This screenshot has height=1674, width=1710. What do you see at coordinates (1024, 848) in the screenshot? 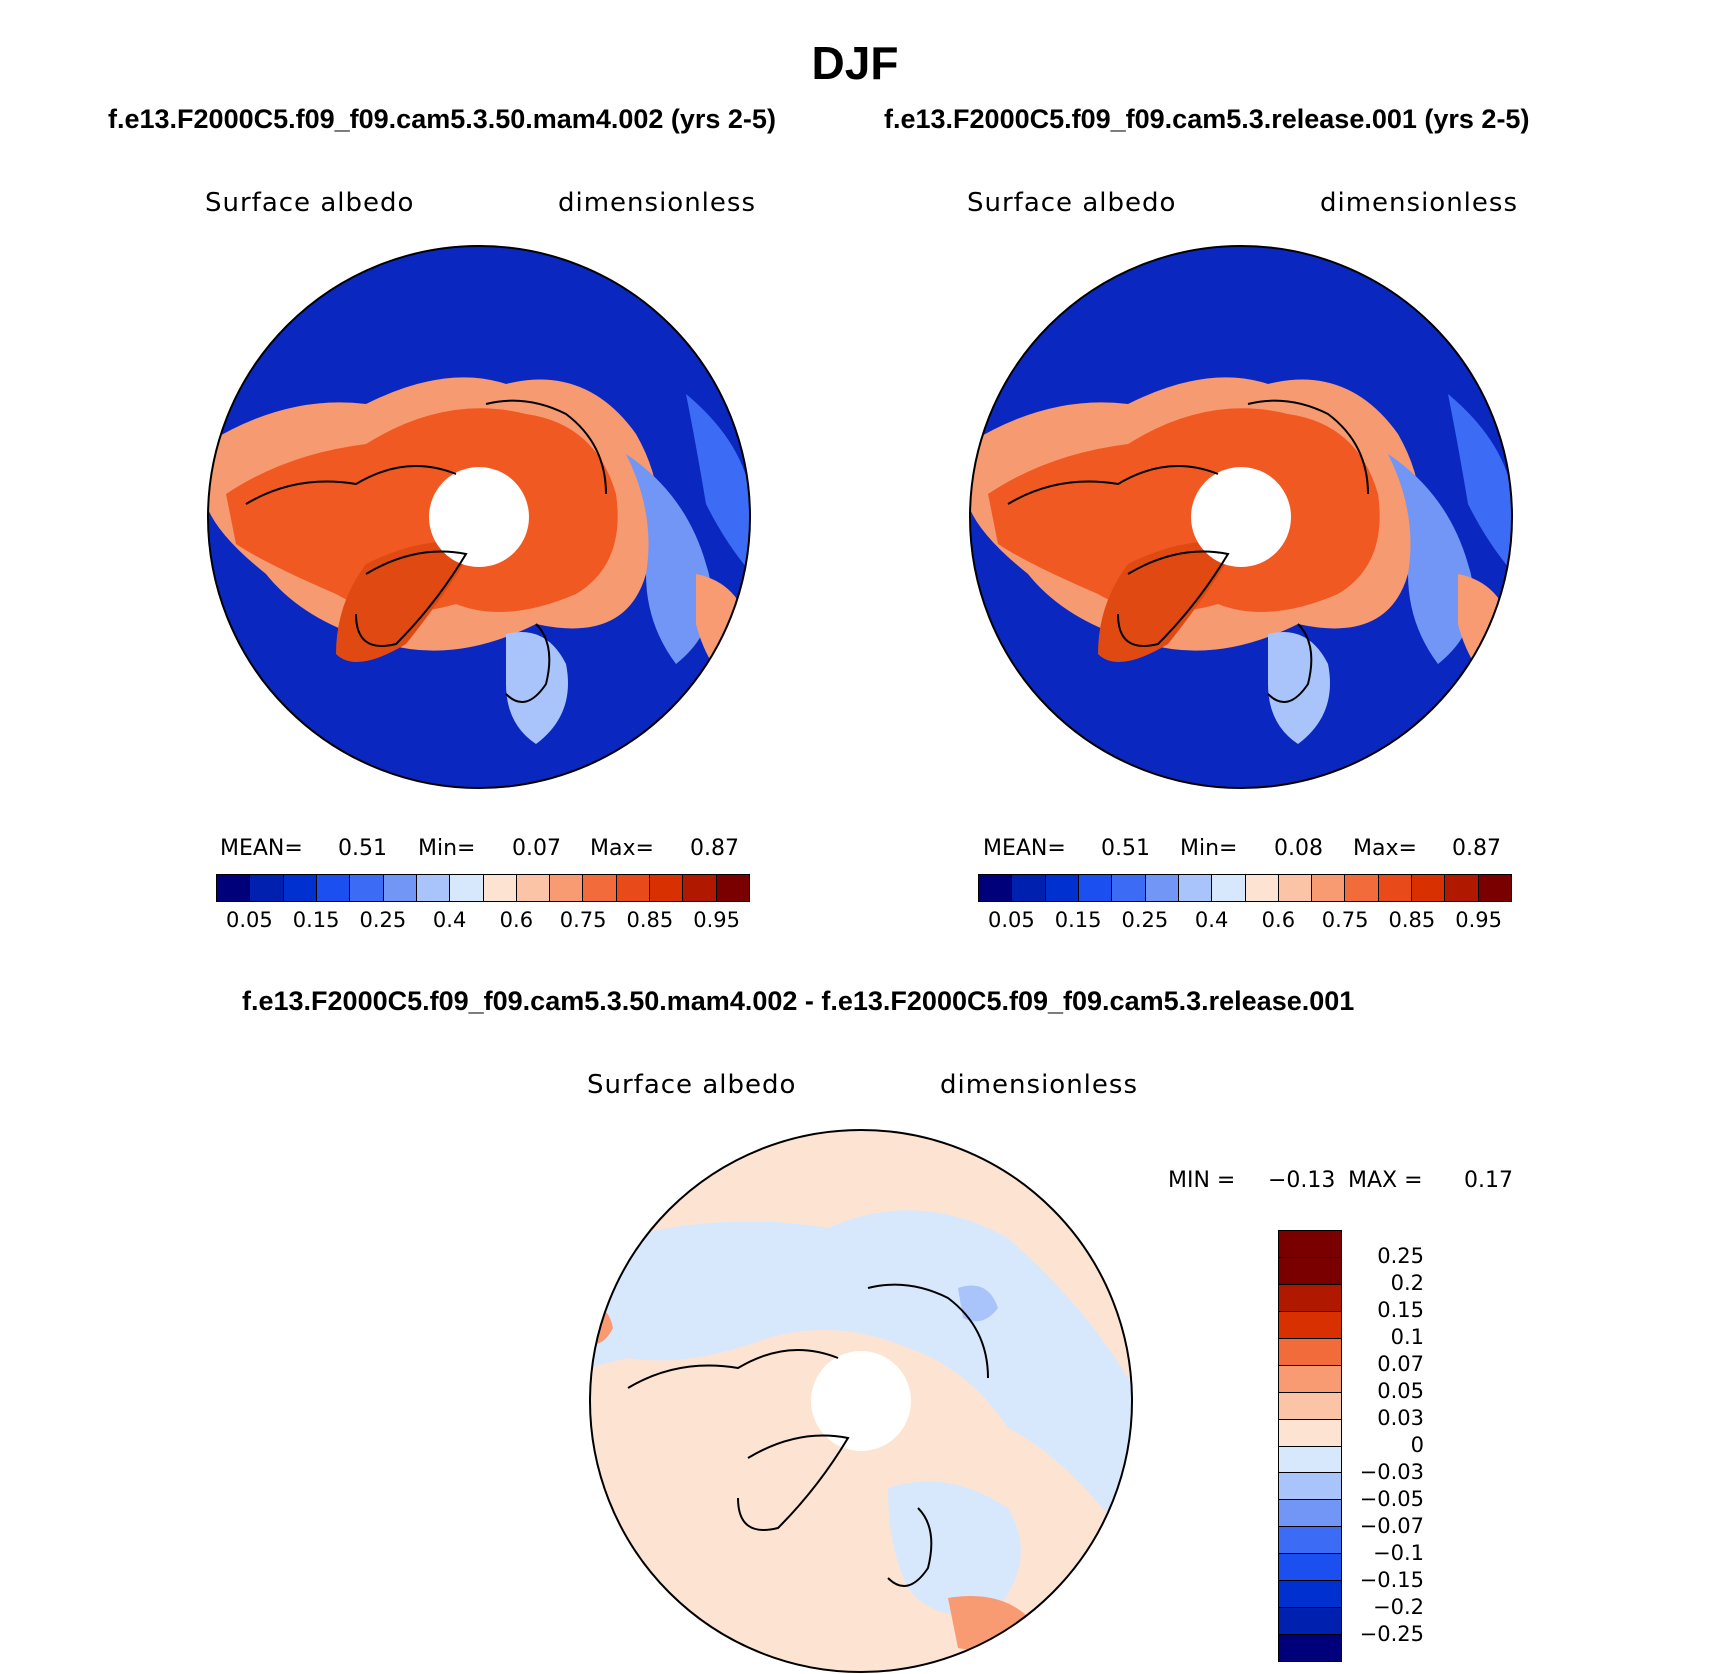
I see `right-mean-label: MEAN=` at bounding box center [1024, 848].